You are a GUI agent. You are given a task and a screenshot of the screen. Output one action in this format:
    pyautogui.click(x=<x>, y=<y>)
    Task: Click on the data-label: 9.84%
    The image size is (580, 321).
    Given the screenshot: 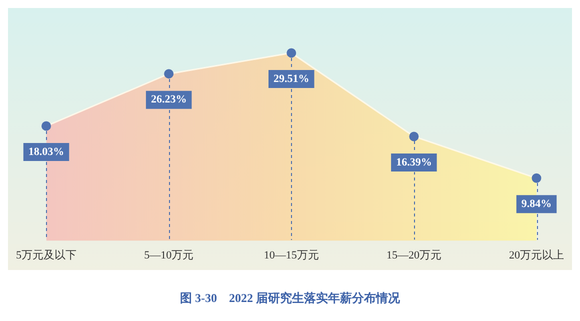 What is the action you would take?
    pyautogui.click(x=536, y=204)
    